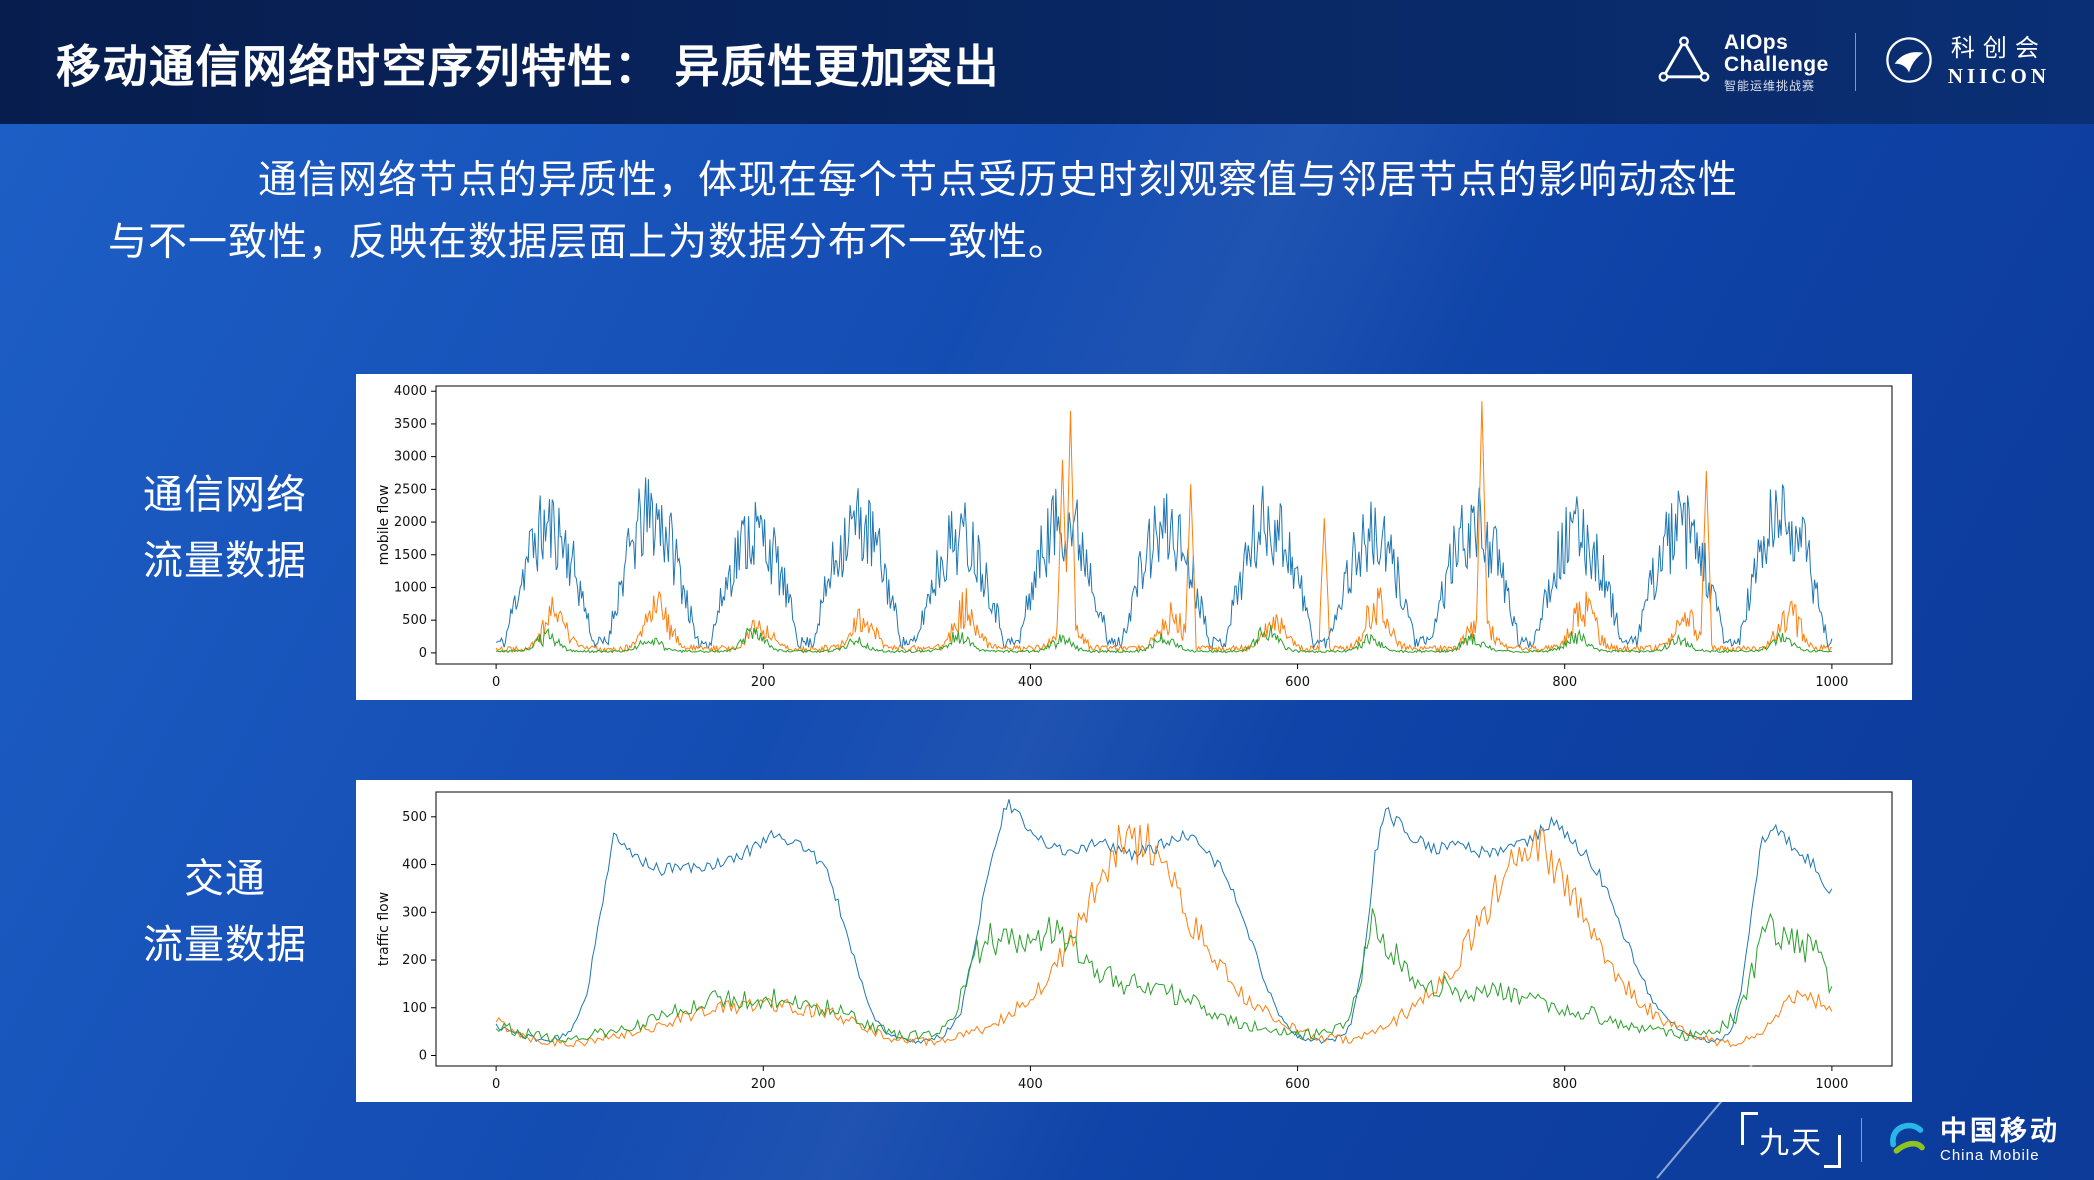  I want to click on footer-logos: 九天 中国移动 China Mobile, so click(1900, 1140).